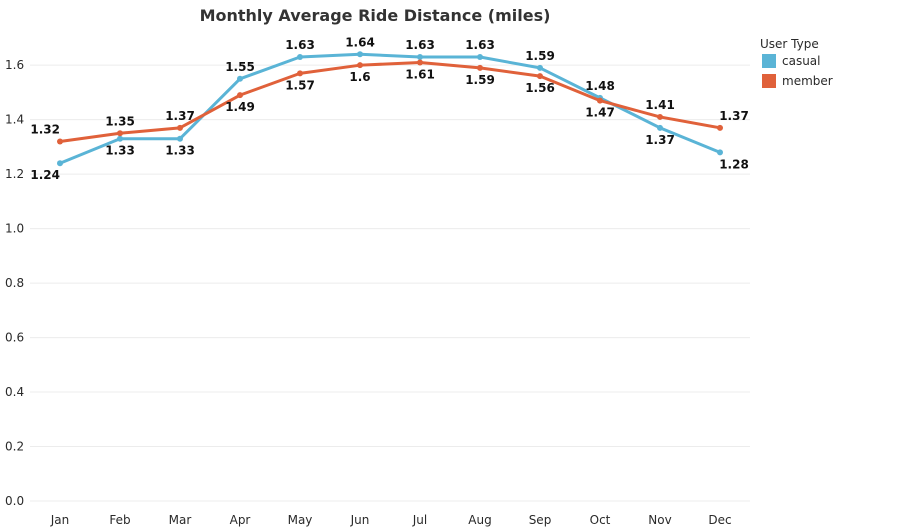 This screenshot has height=528, width=900. What do you see at coordinates (14, 338) in the screenshot?
I see `y-tick-label: 0.6` at bounding box center [14, 338].